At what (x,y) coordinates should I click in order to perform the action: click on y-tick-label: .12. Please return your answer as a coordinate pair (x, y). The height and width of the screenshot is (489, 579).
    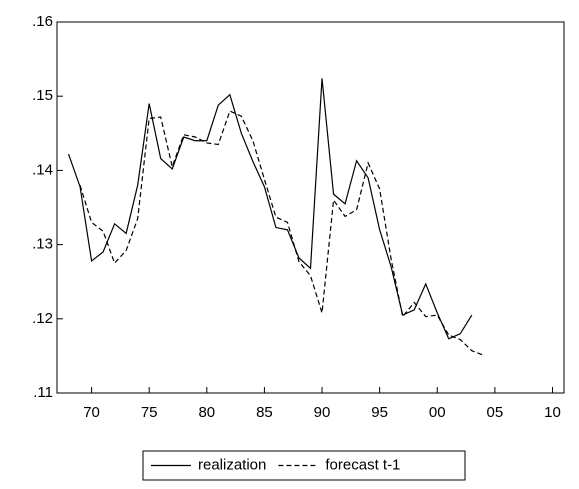
    Looking at the image, I should click on (42, 318).